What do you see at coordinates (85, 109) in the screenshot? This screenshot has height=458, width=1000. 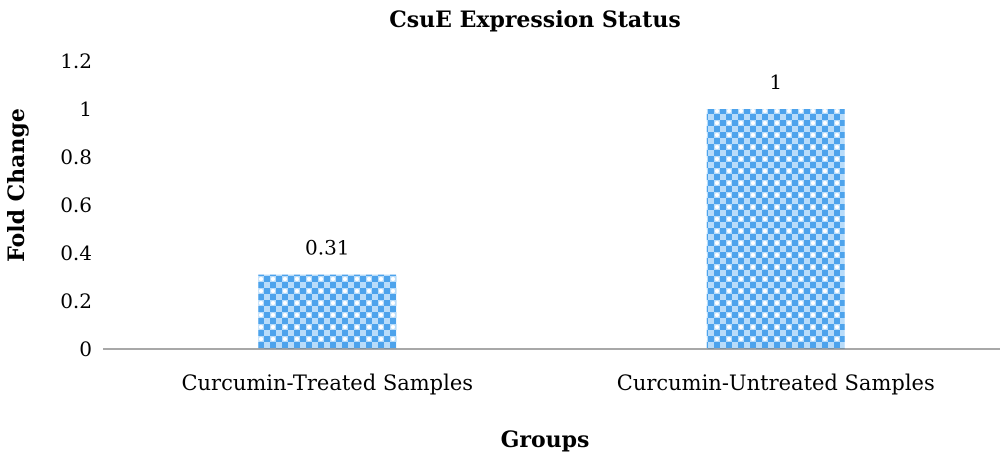 I see `y-tick-label: 1` at bounding box center [85, 109].